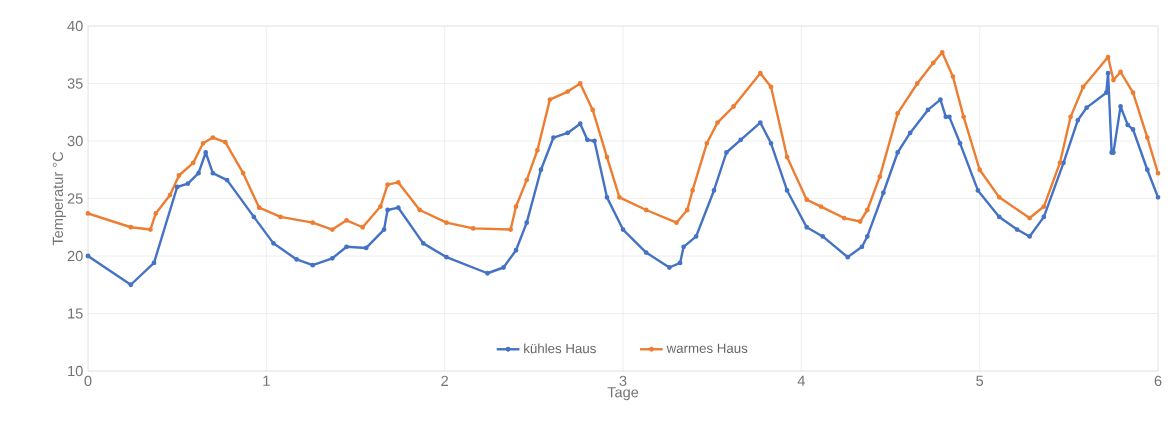 The height and width of the screenshot is (429, 1176). I want to click on x-tick-label: 1, so click(266, 380).